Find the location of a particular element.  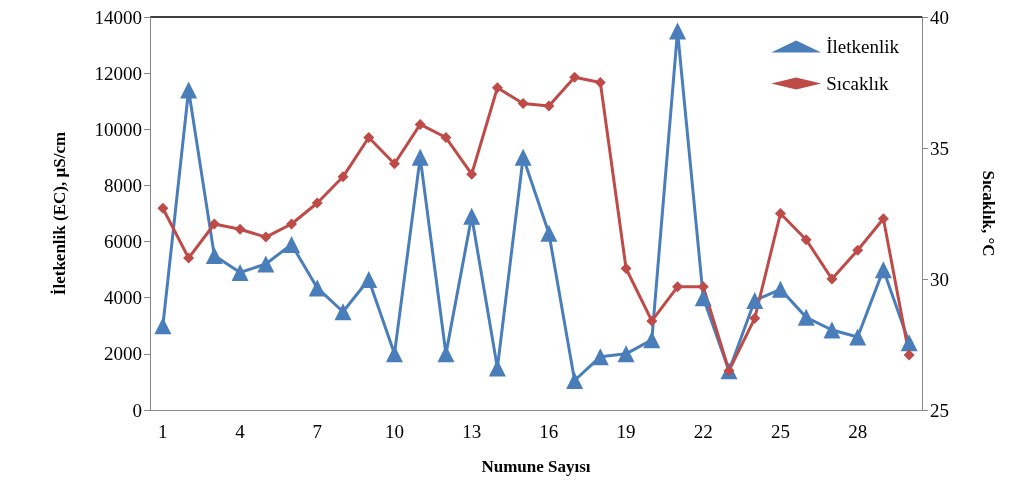

y-tick-label: 6000 is located at coordinates (123, 242).